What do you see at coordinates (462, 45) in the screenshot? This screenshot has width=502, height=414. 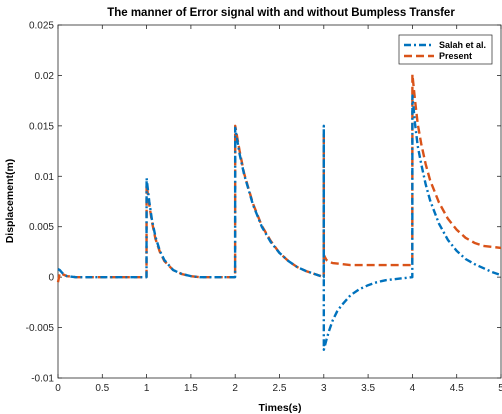 I see `legend-entry-label: Salah et al.` at bounding box center [462, 45].